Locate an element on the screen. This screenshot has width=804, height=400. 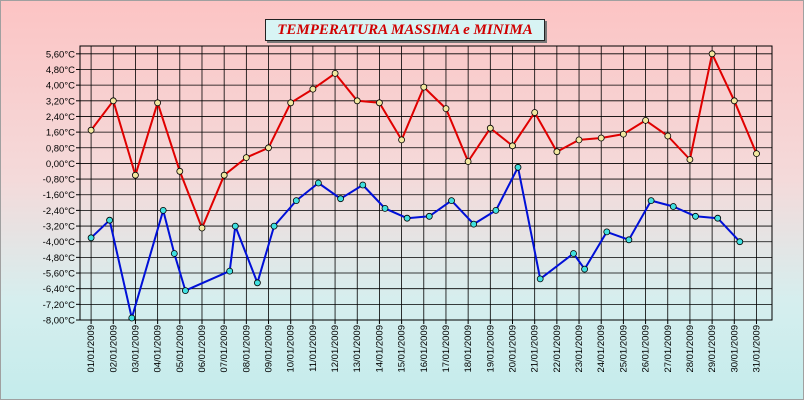
x-tick-label: 14/01/2009 is located at coordinates (379, 349).